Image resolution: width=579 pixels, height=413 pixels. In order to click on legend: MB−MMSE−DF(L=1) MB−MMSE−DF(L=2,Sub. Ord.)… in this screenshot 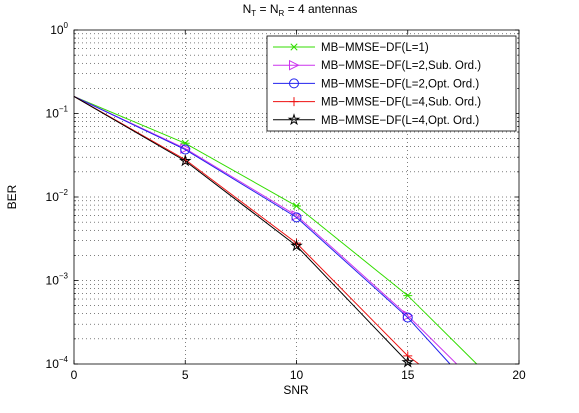, I will do `click(391, 83)`.